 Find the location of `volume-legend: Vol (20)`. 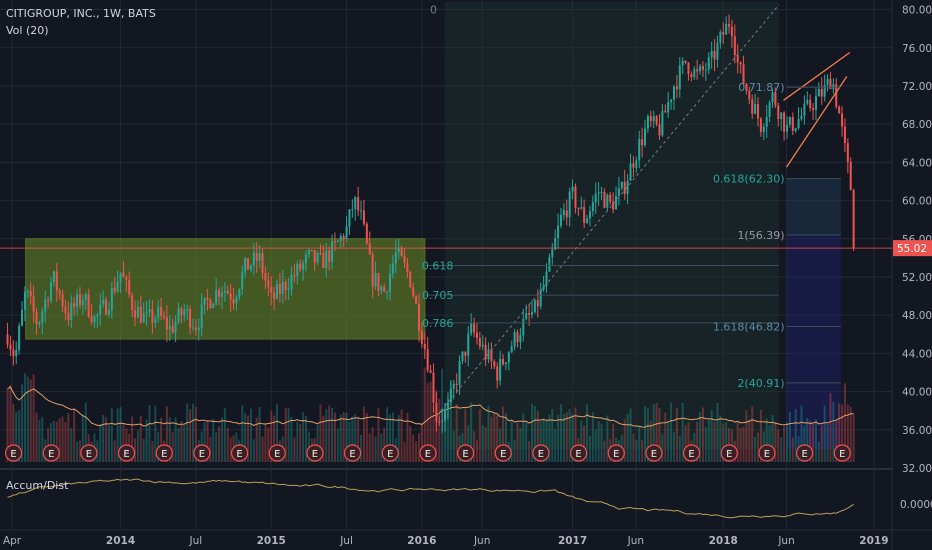

volume-legend: Vol (20) is located at coordinates (27, 30).